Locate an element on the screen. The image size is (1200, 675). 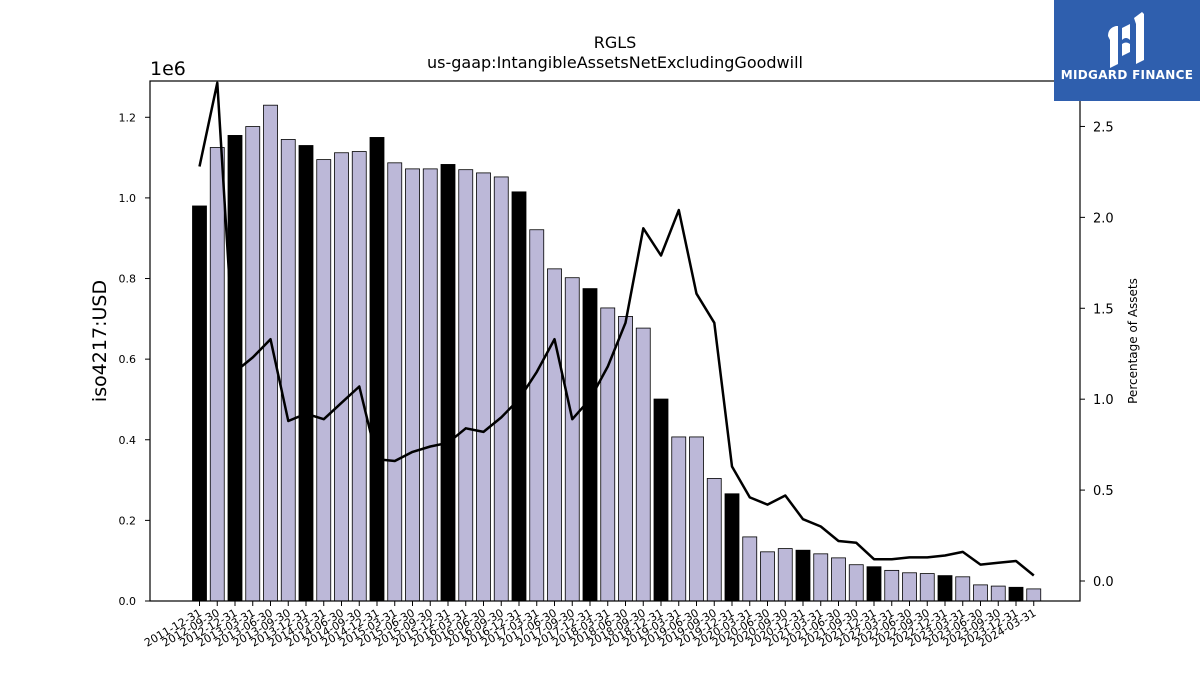
y-offset-label: 1e6 is located at coordinates (168, 69).